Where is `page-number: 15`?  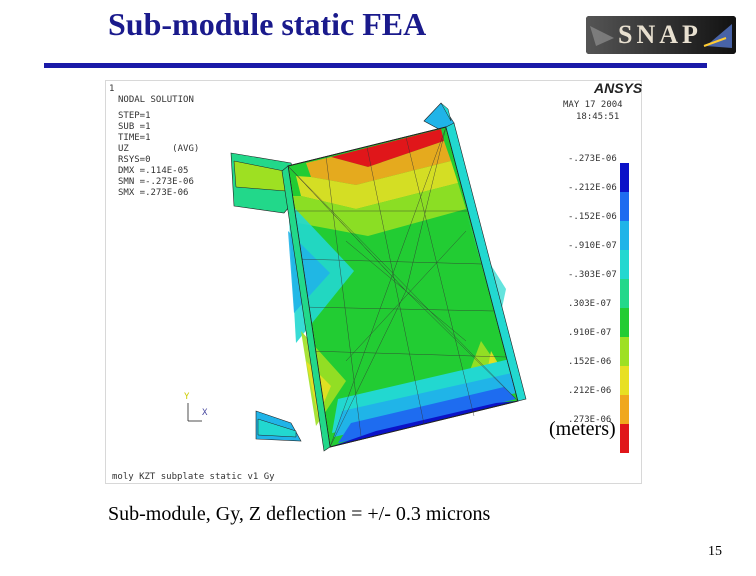 page-number: 15 is located at coordinates (715, 551).